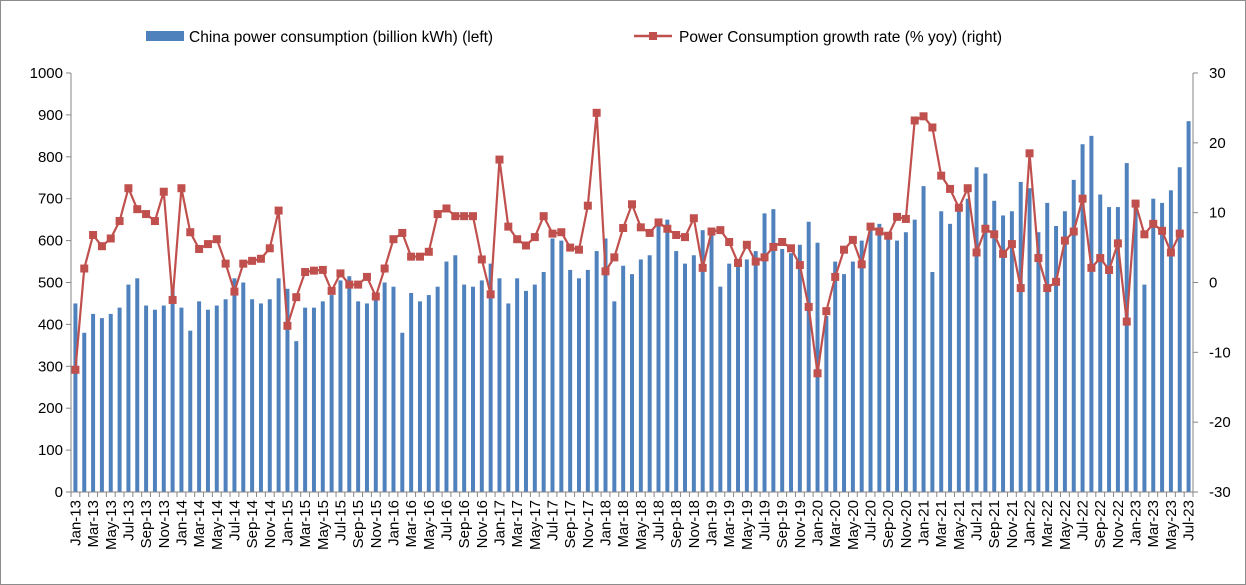  Describe the element at coordinates (376, 524) in the screenshot. I see `x-axis-tick-label: Nov-15` at that location.